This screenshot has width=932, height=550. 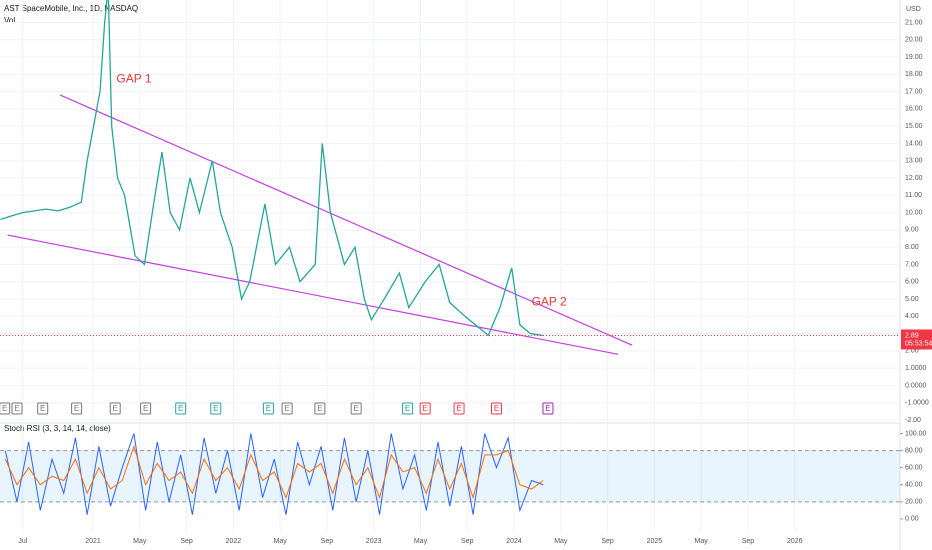 What do you see at coordinates (912, 282) in the screenshot?
I see `y-tick-label: 6.00` at bounding box center [912, 282].